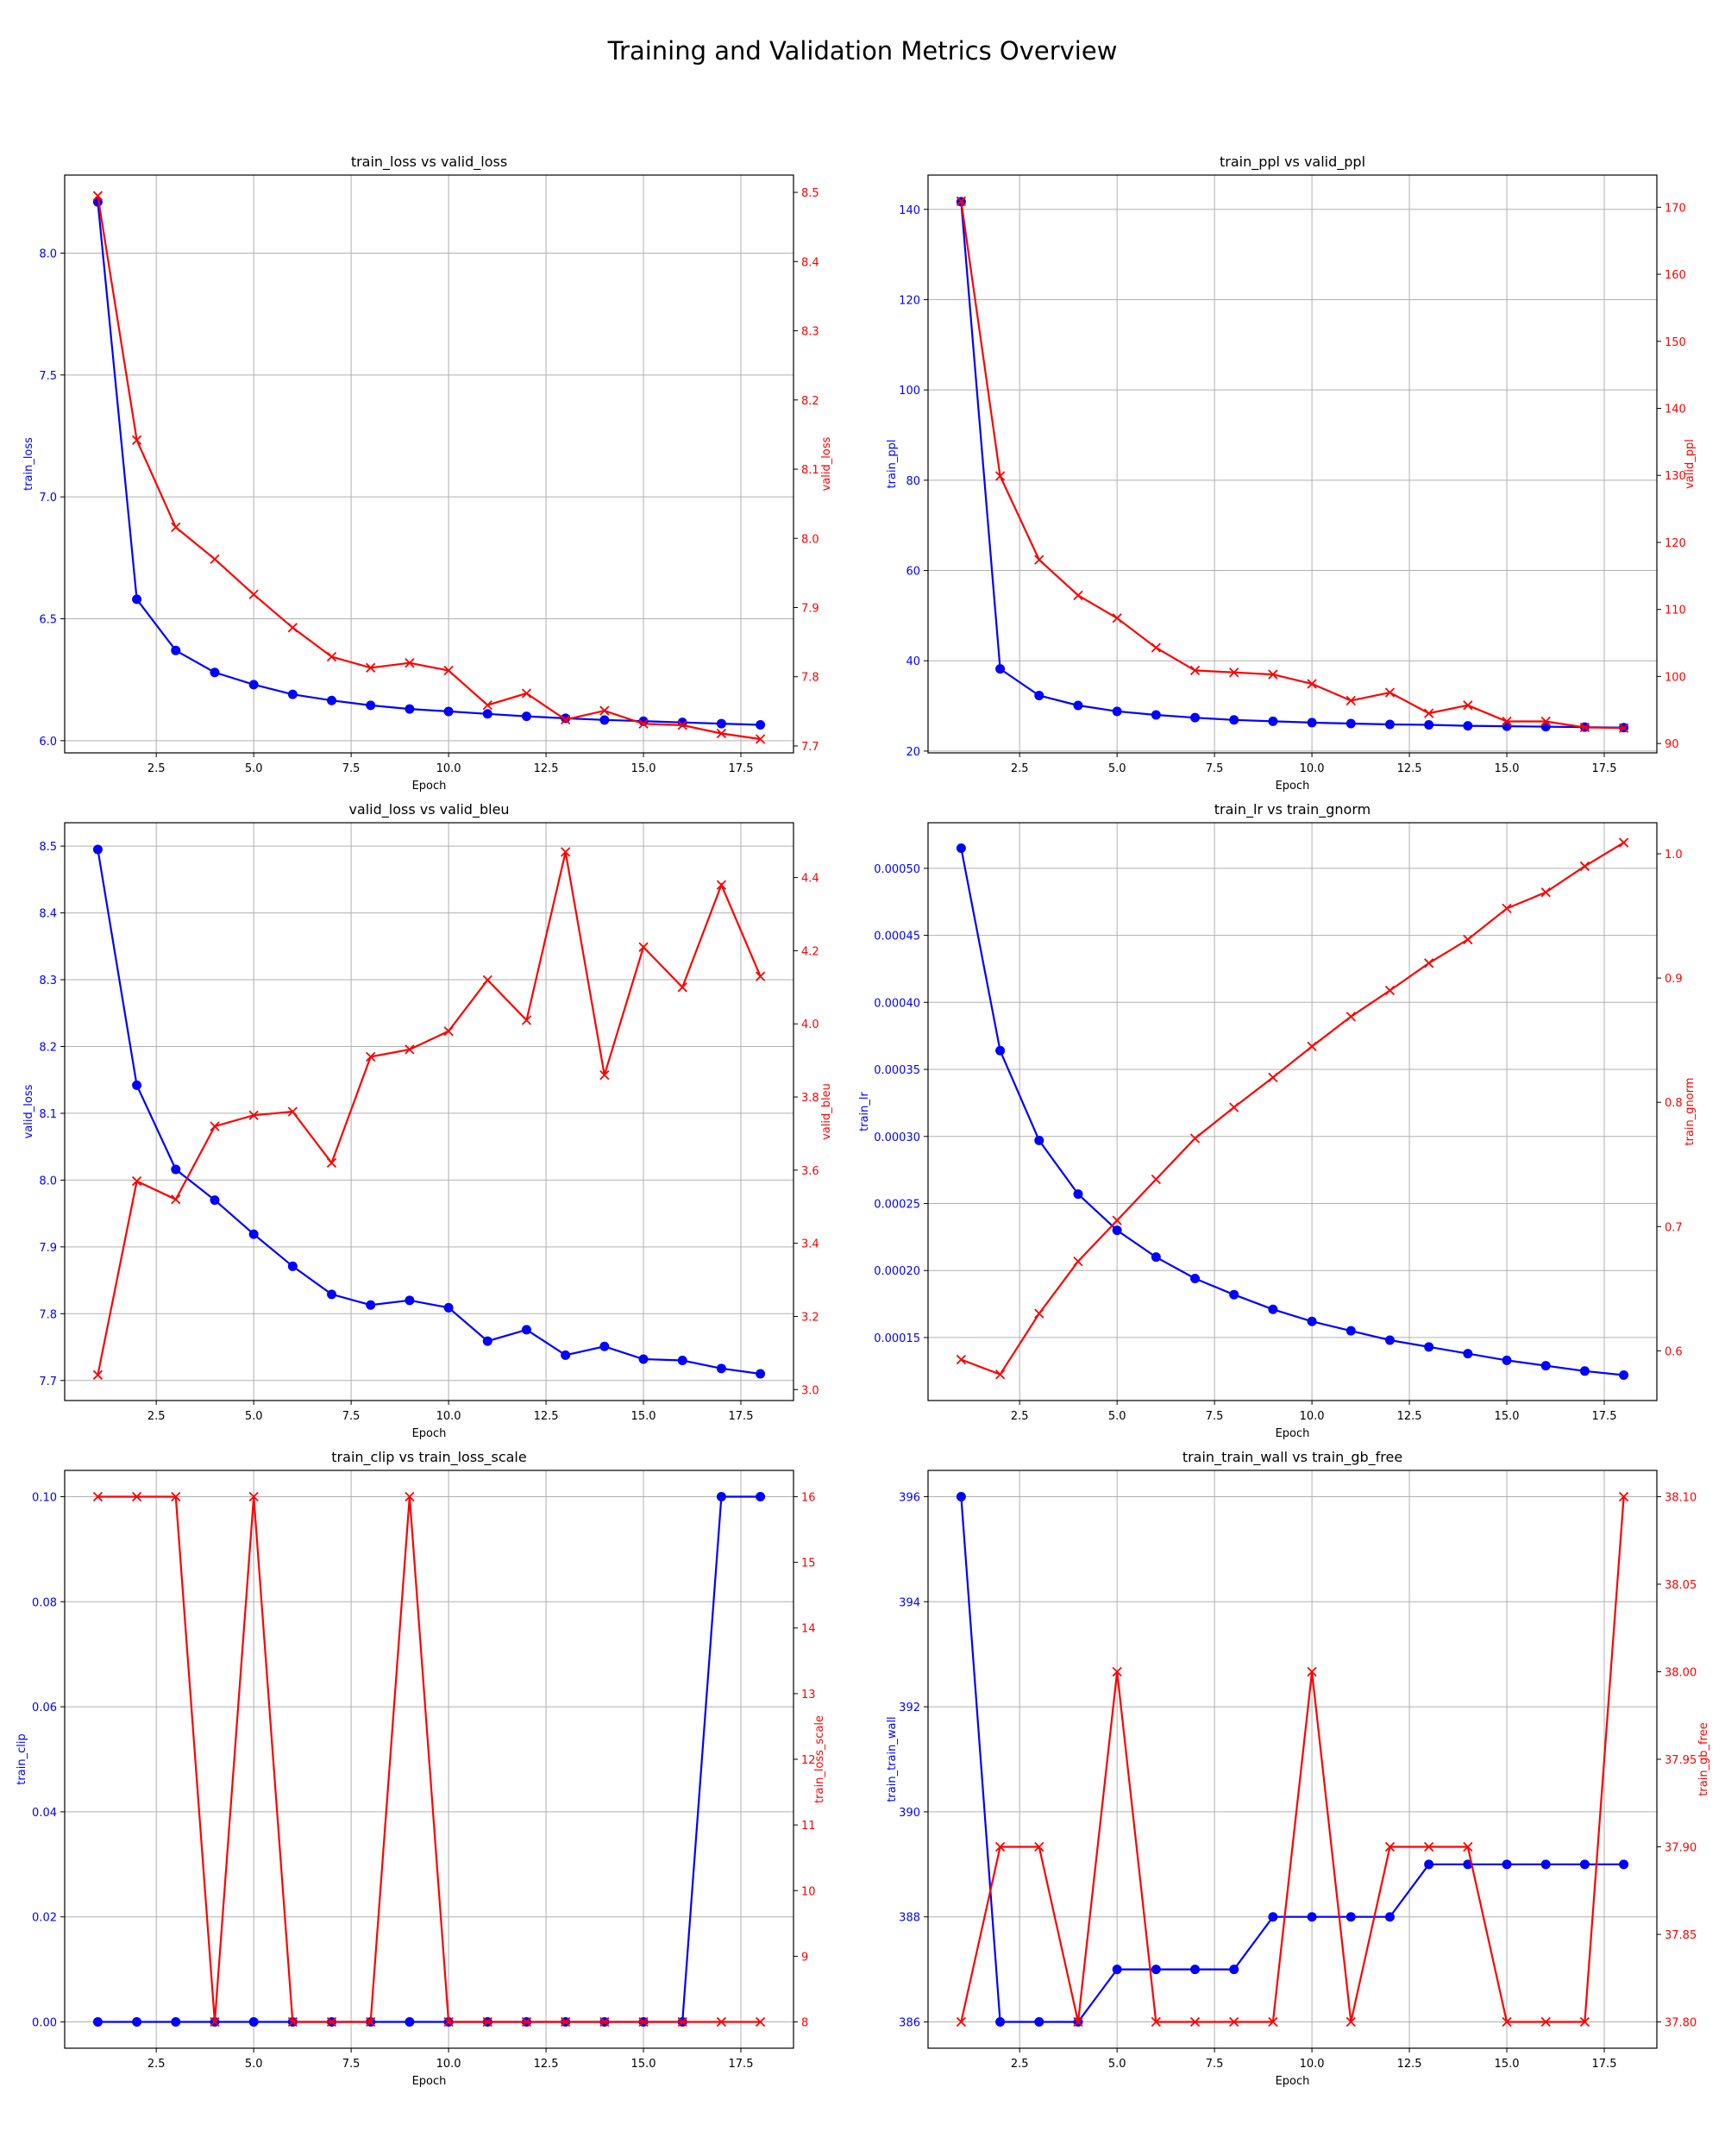 The image size is (1725, 2156). I want to click on left-y-tick-label: 0.00, so click(45, 2023).